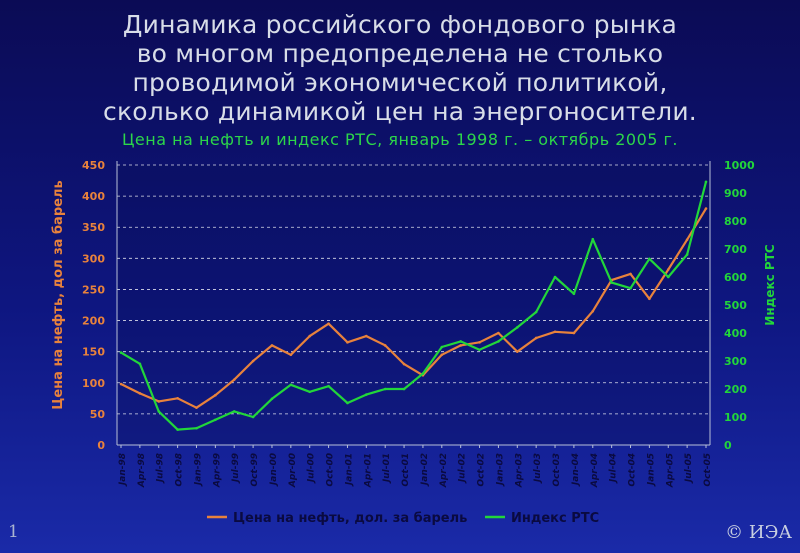 This screenshot has width=800, height=553. What do you see at coordinates (312, 468) in the screenshot?
I see `x-tick-label: Jul-00` at bounding box center [312, 468].